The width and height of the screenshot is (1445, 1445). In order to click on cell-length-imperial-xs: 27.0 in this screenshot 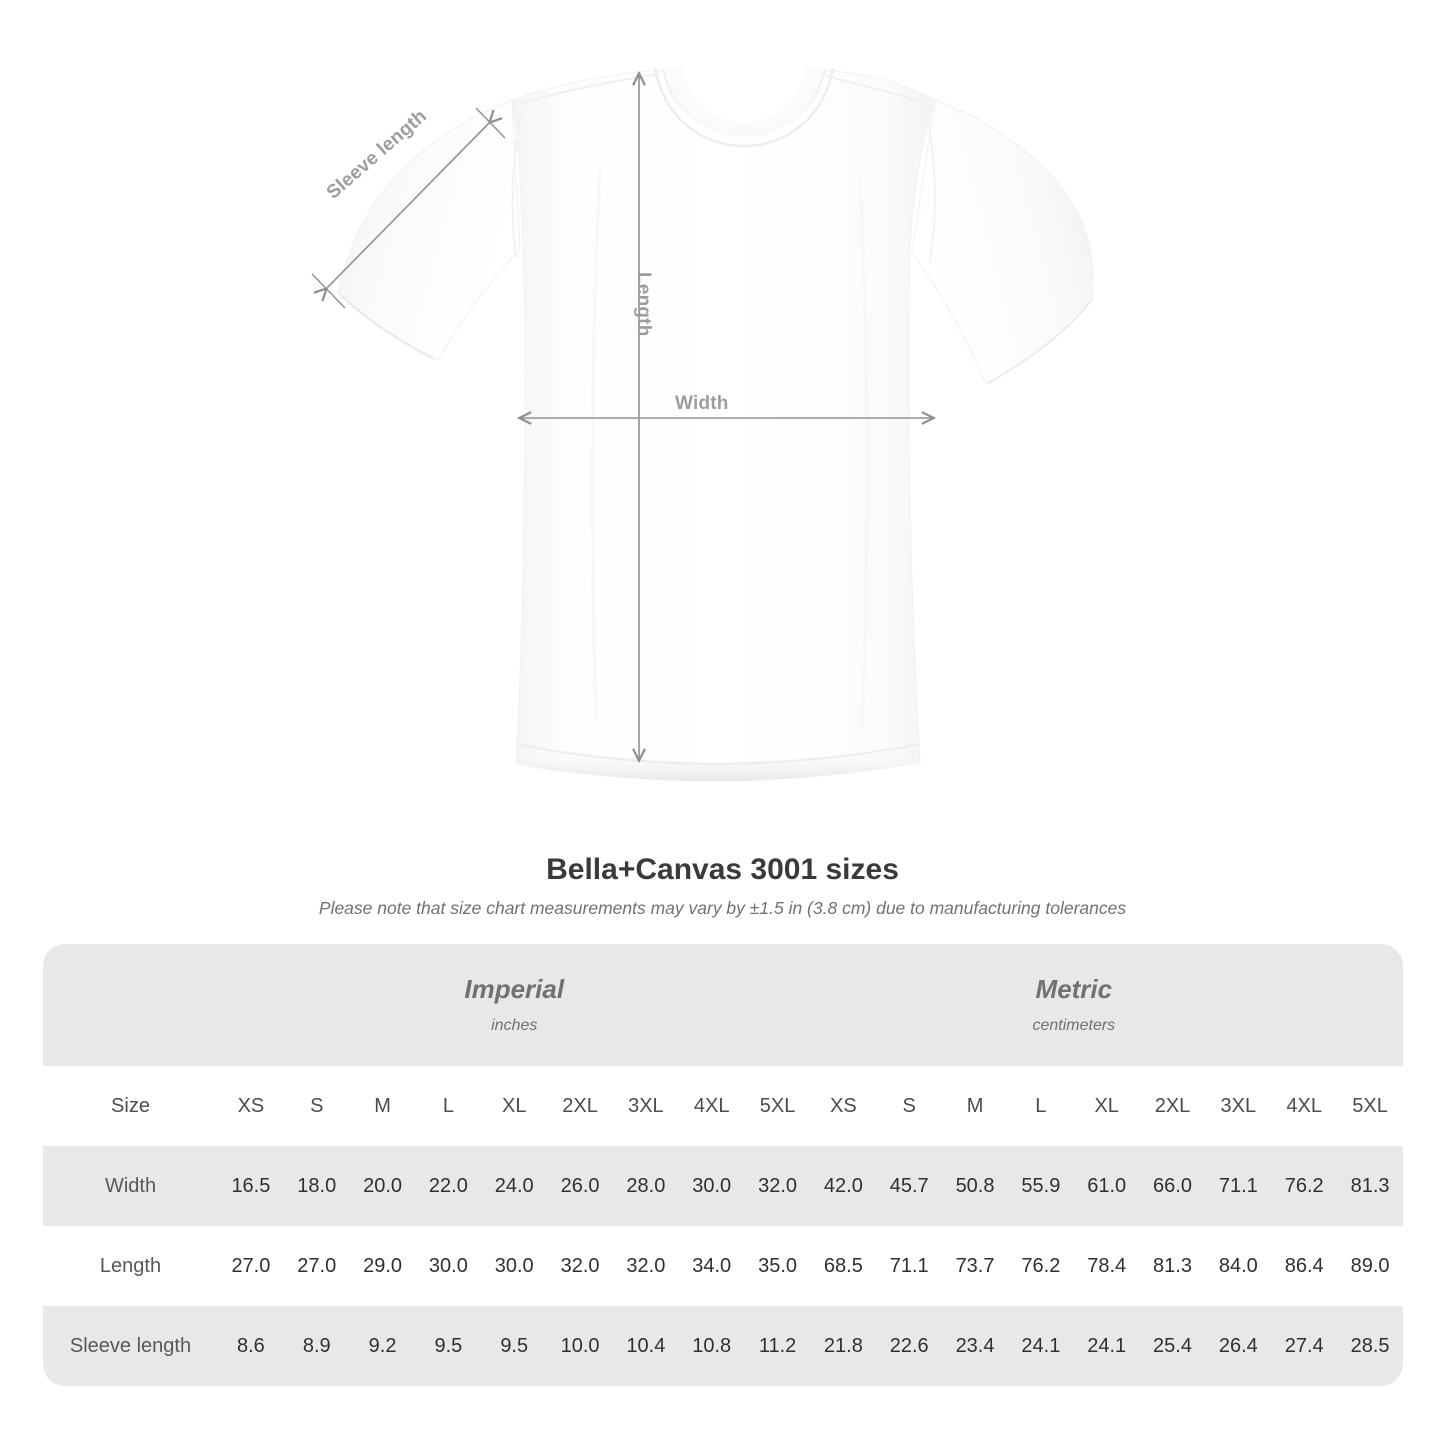, I will do `click(251, 1266)`.